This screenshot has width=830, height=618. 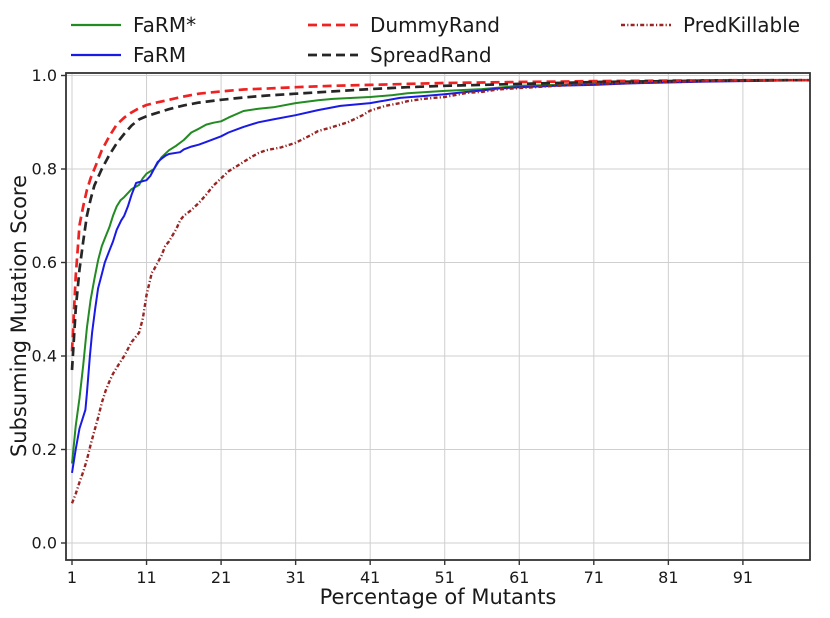 I want to click on y-axis-label: Subsuming Mutation Score, so click(x=19, y=316).